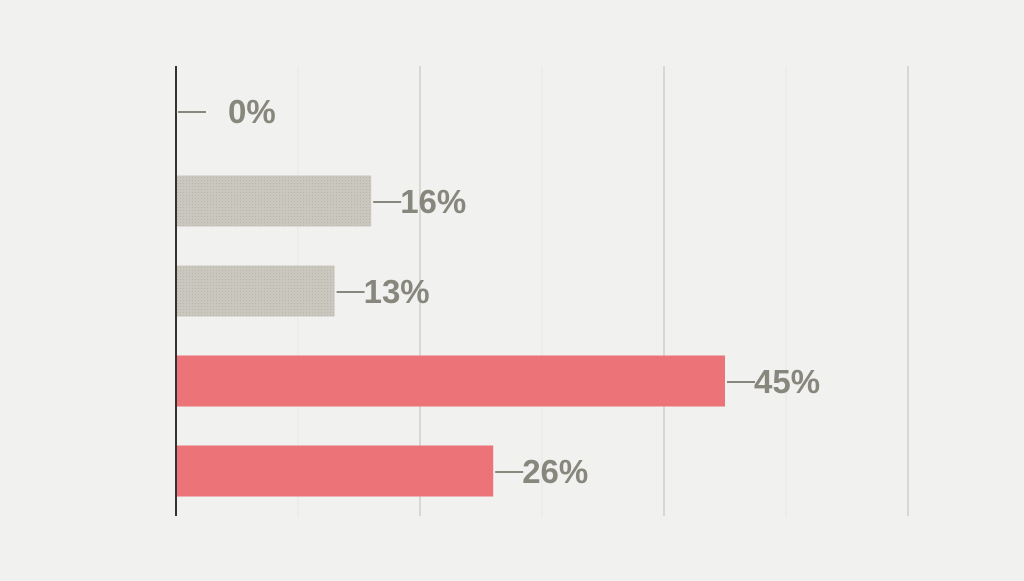  I want to click on value-label: 16%, so click(433, 201).